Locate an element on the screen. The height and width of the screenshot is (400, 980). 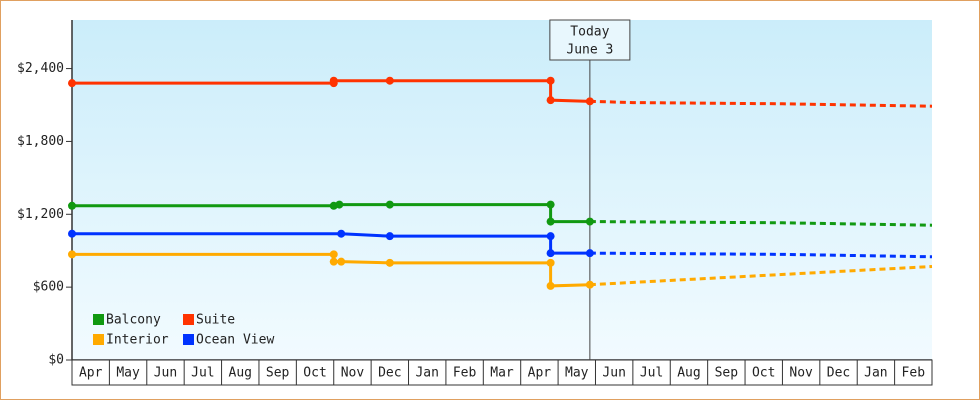
month-row is located at coordinates (502, 372).